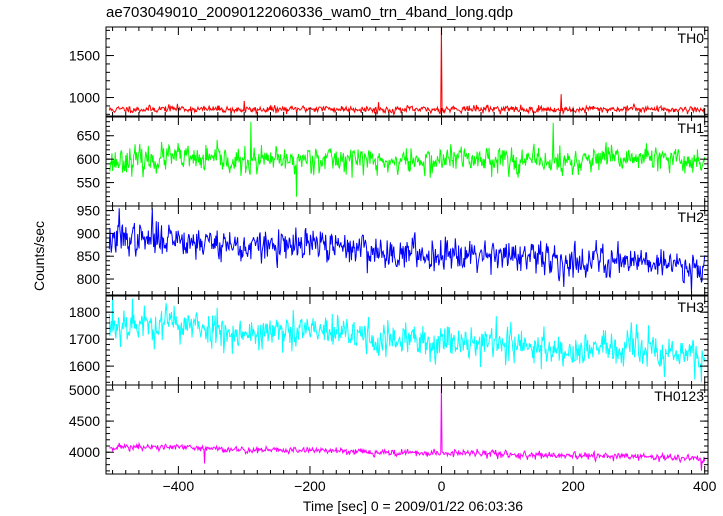 This screenshot has height=516, width=723. What do you see at coordinates (84, 339) in the screenshot?
I see `y-tick-label: 1700` at bounding box center [84, 339].